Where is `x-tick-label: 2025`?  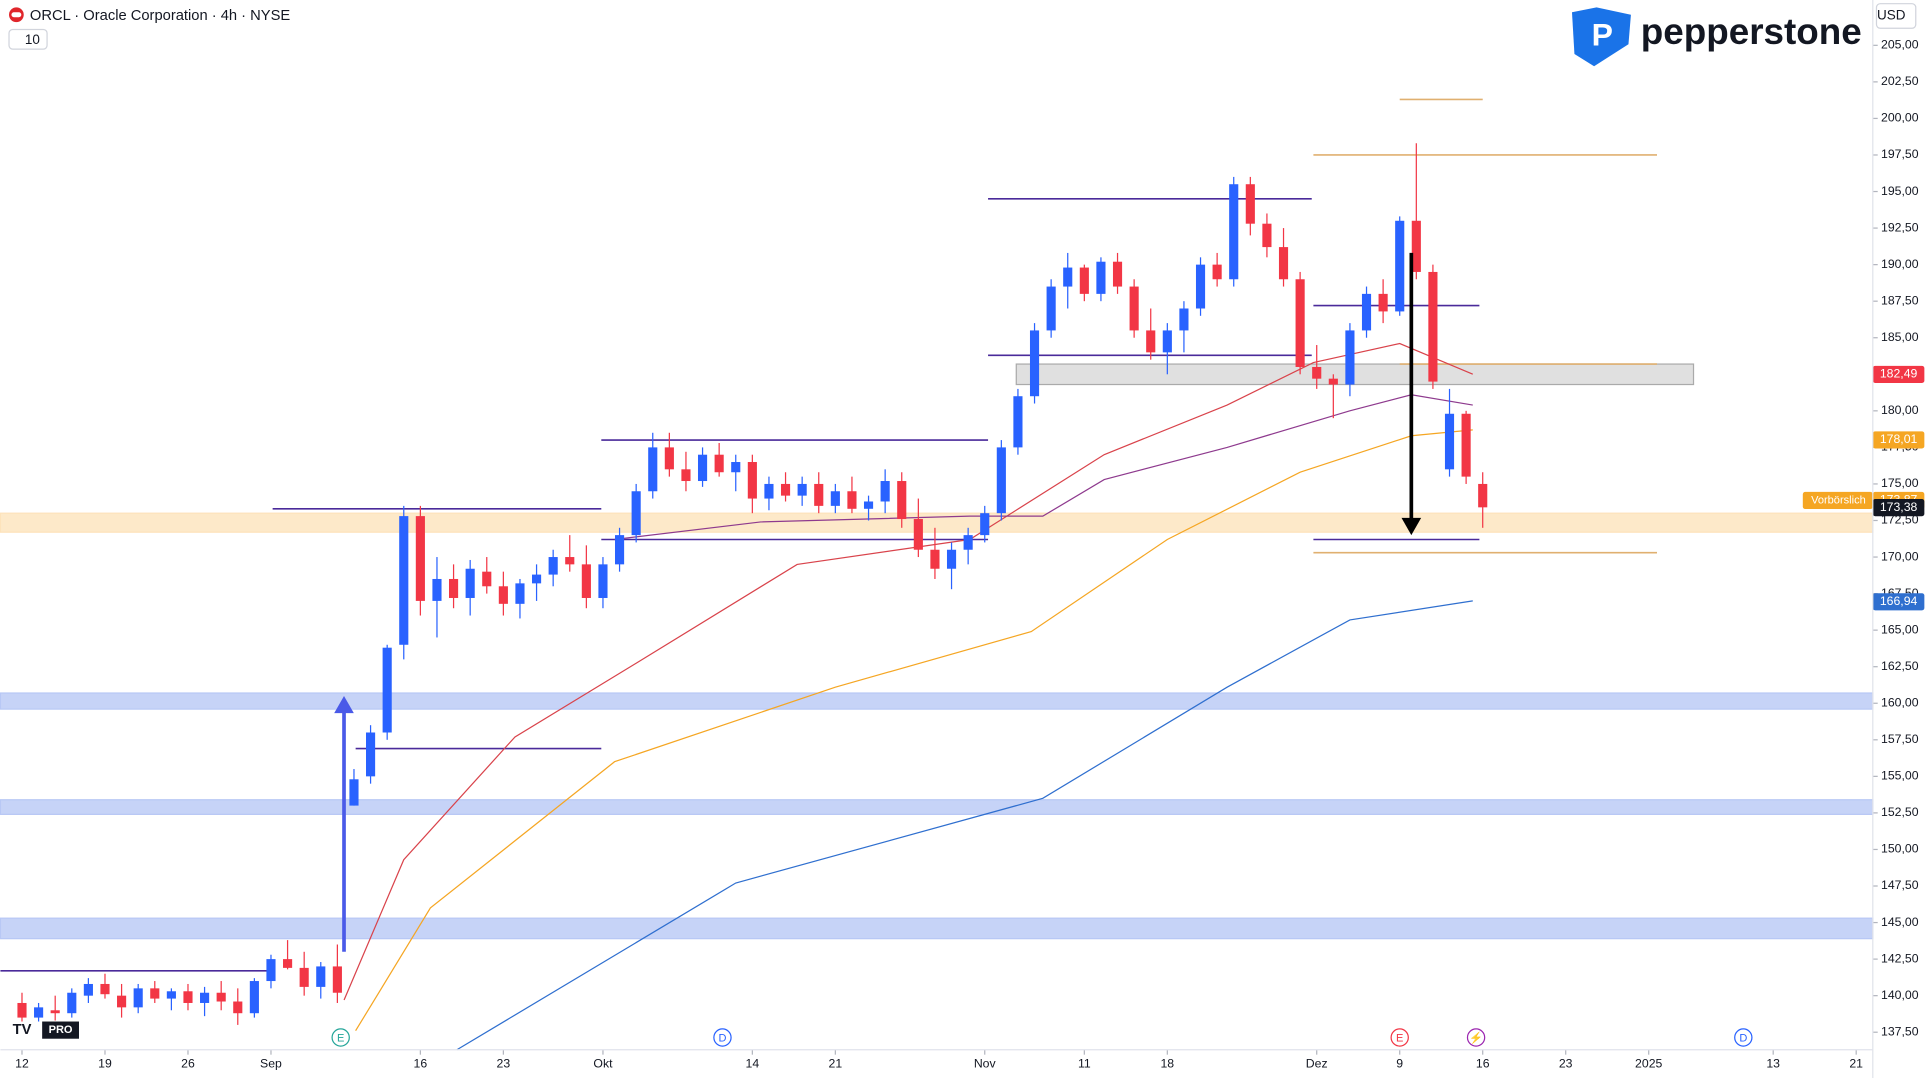
x-tick-label: 2025 is located at coordinates (1648, 1064).